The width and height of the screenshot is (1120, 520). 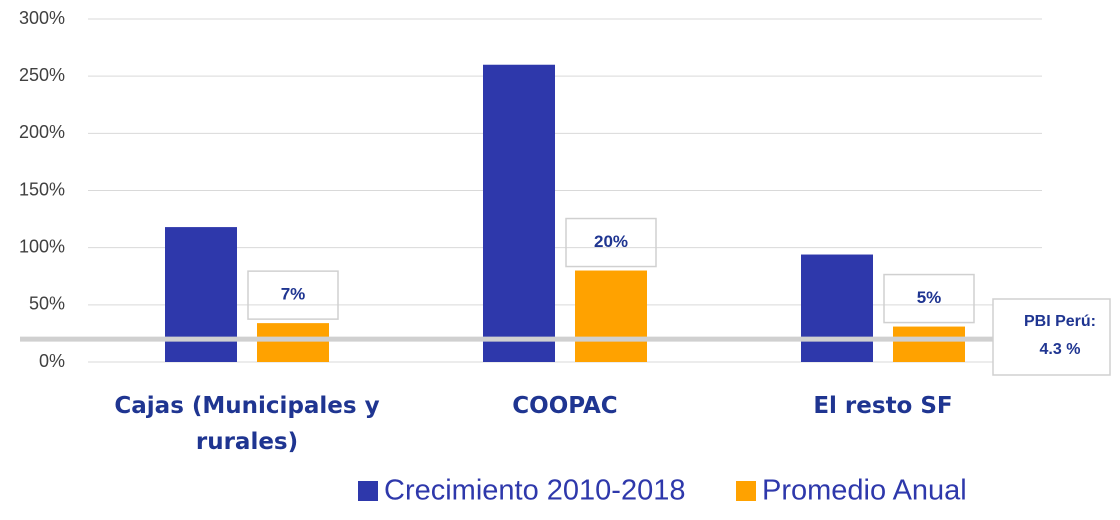 I want to click on annotation: 20%, so click(x=611, y=241).